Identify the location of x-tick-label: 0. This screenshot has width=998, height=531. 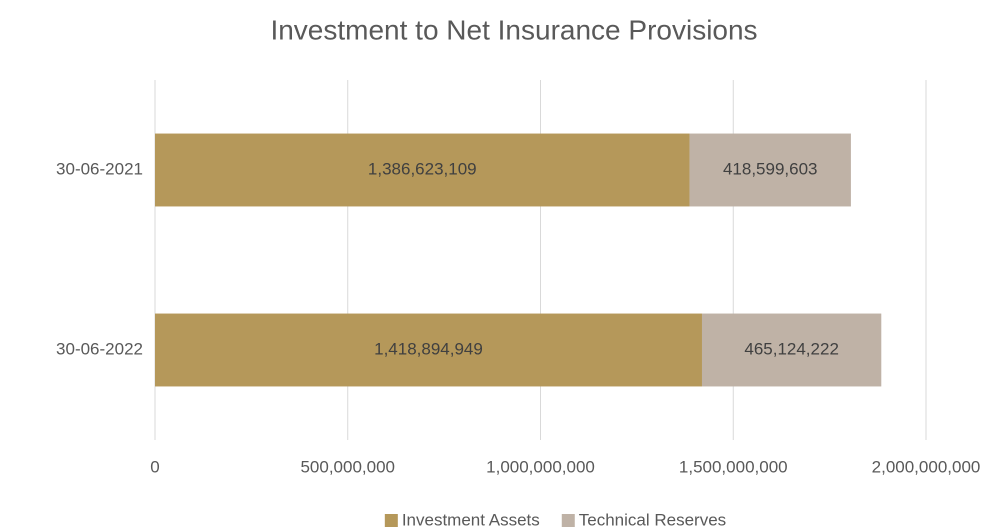
(154, 466).